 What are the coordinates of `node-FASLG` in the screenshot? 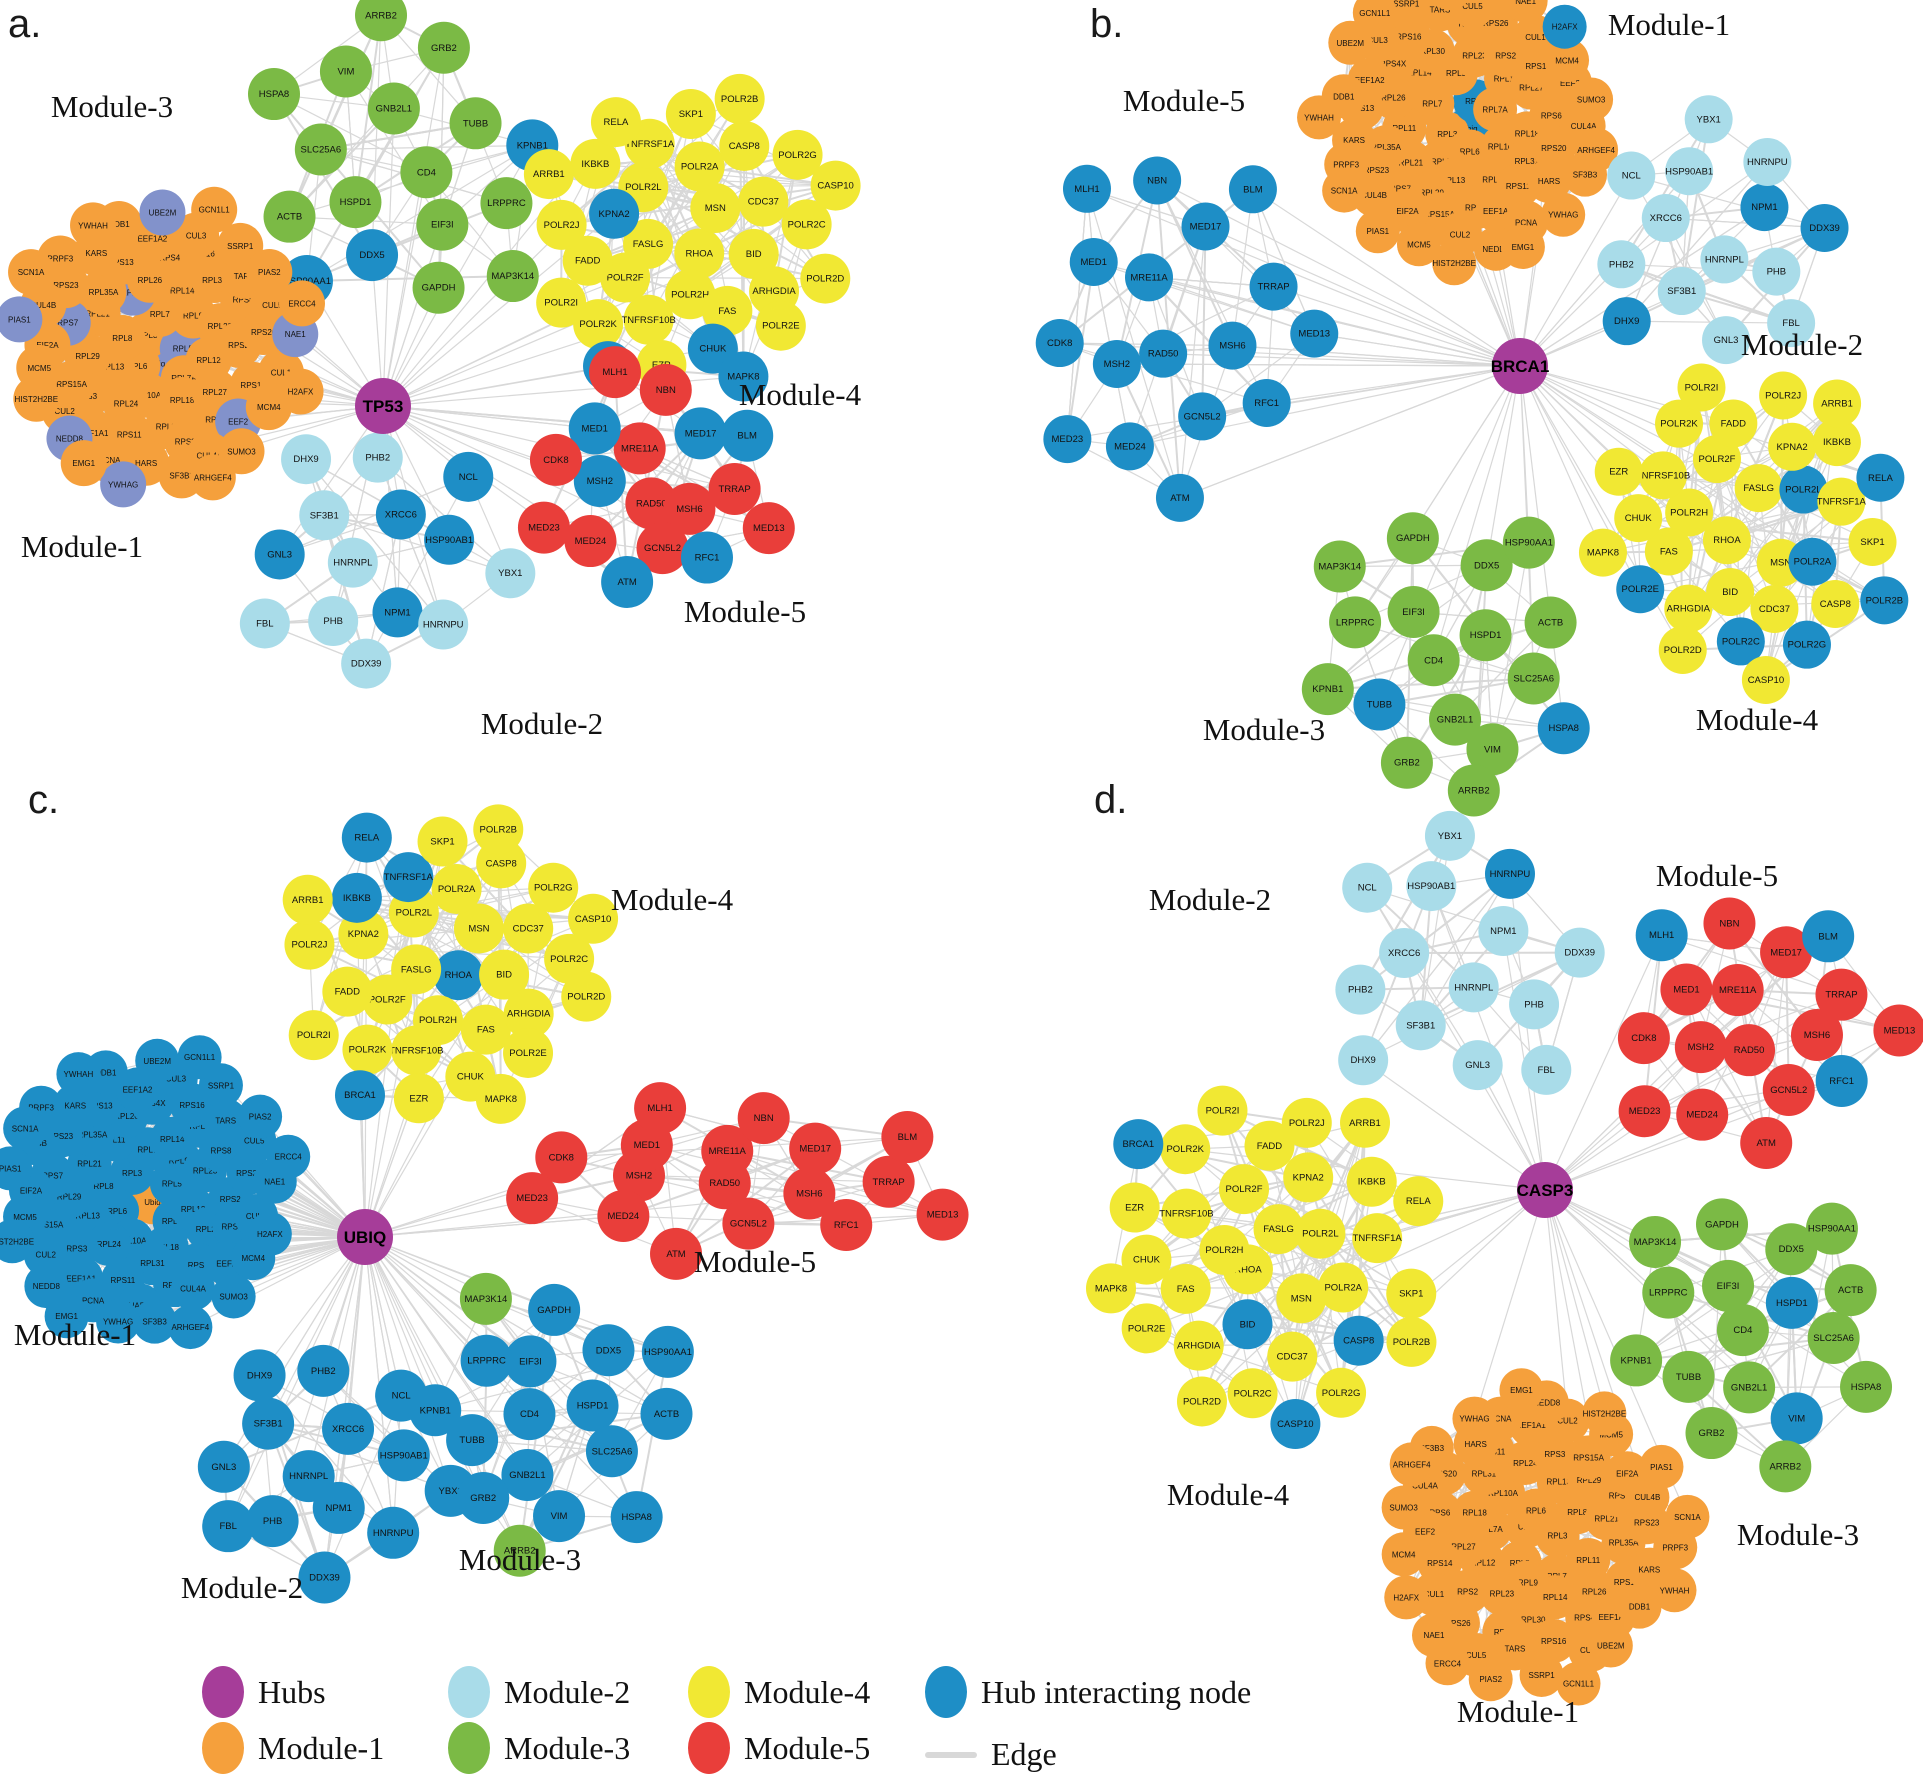 It's located at (1758, 488).